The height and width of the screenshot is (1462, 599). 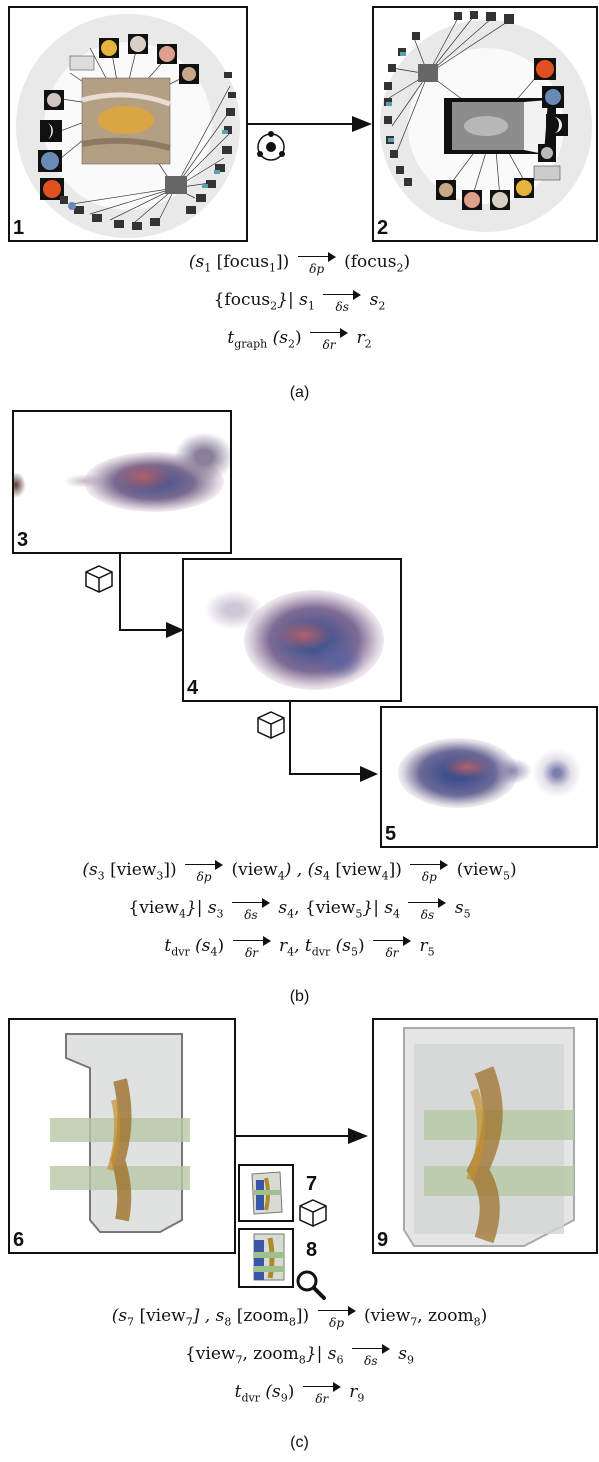 What do you see at coordinates (311, 1285) in the screenshot?
I see `magnifier-icon` at bounding box center [311, 1285].